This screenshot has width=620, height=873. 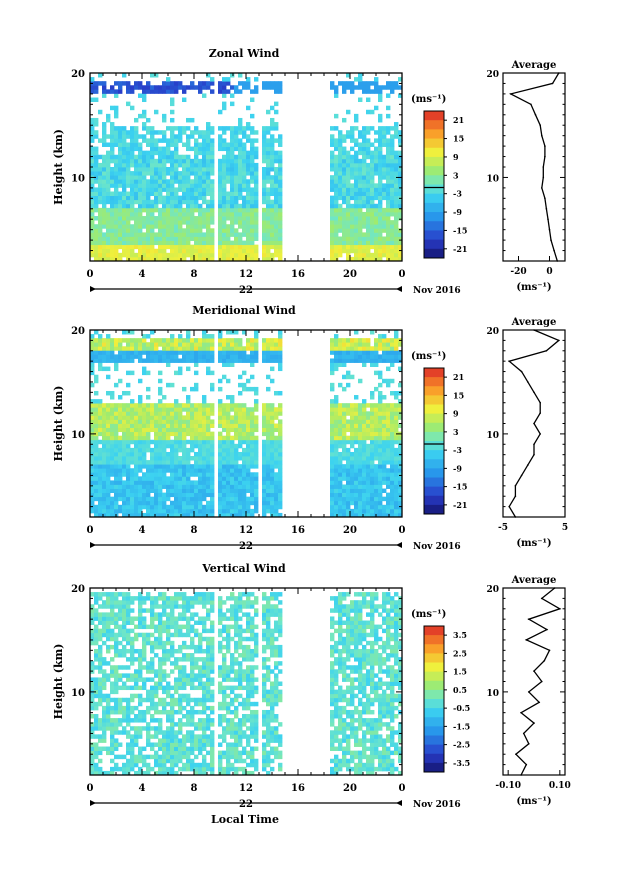 I want to click on colorbar-tick-label: -1.5, so click(x=461, y=726).